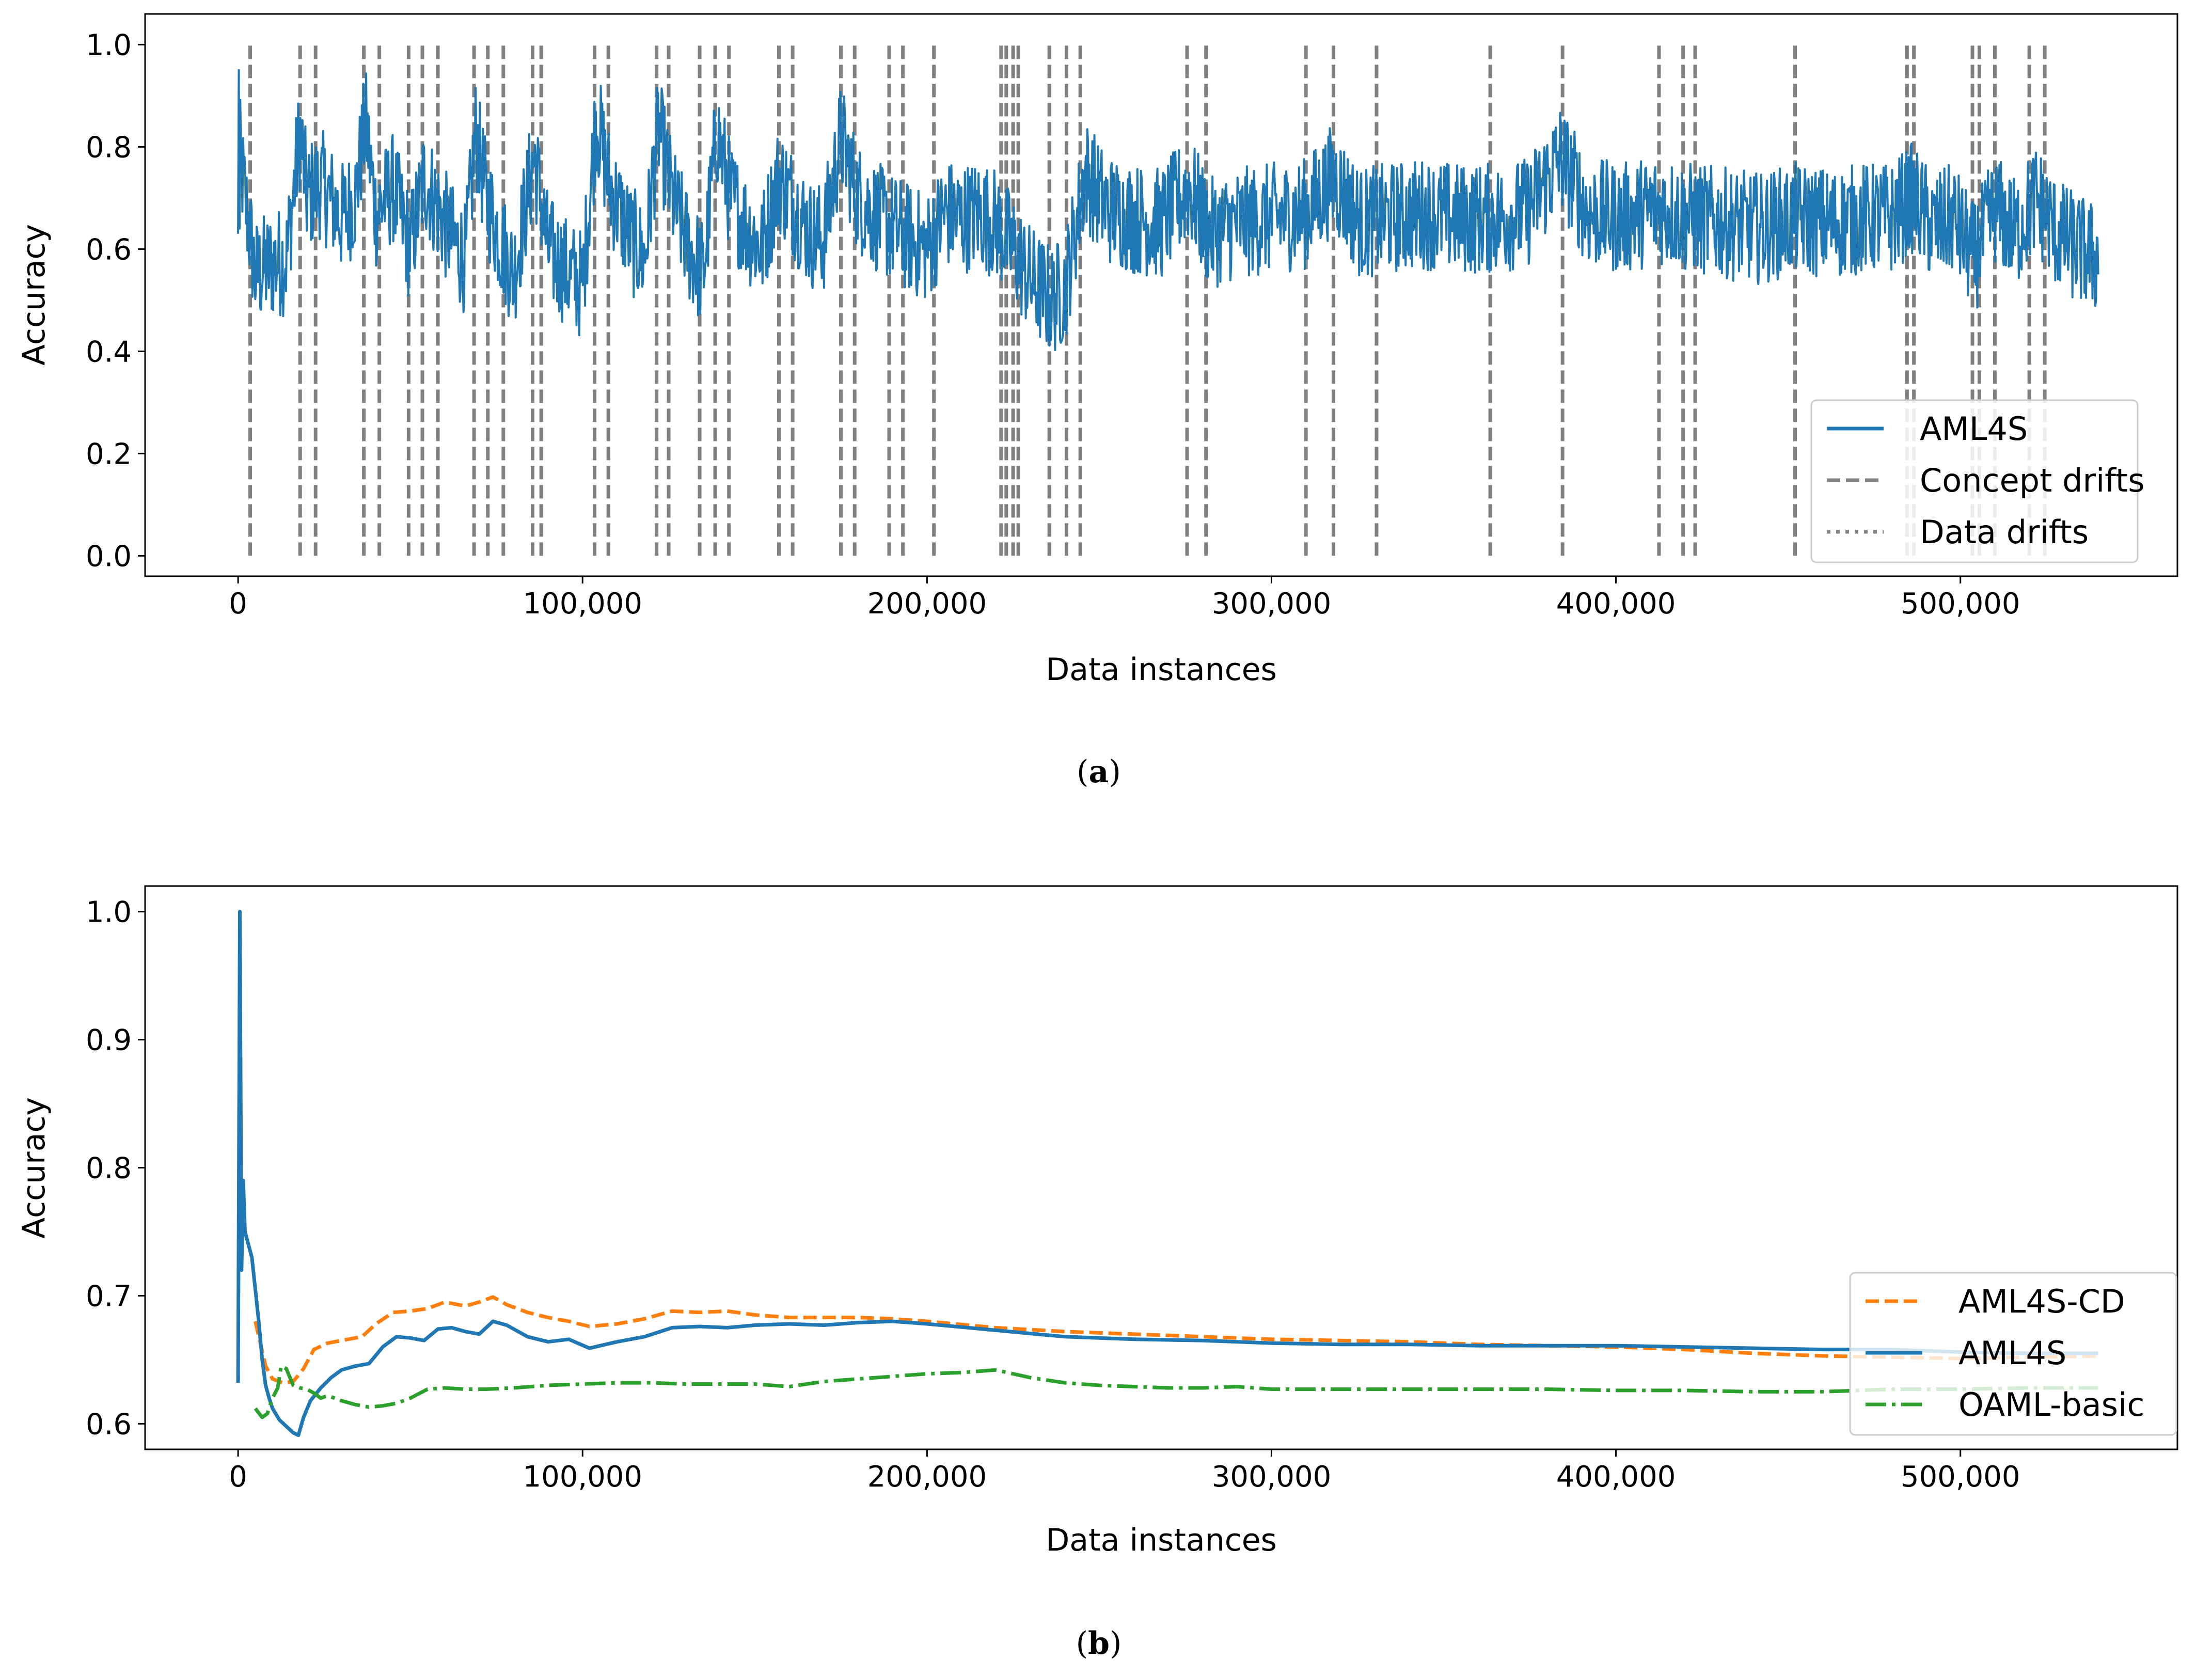 The image size is (2212, 1675). What do you see at coordinates (109, 1296) in the screenshot?
I see `y-tick-label: 0.7` at bounding box center [109, 1296].